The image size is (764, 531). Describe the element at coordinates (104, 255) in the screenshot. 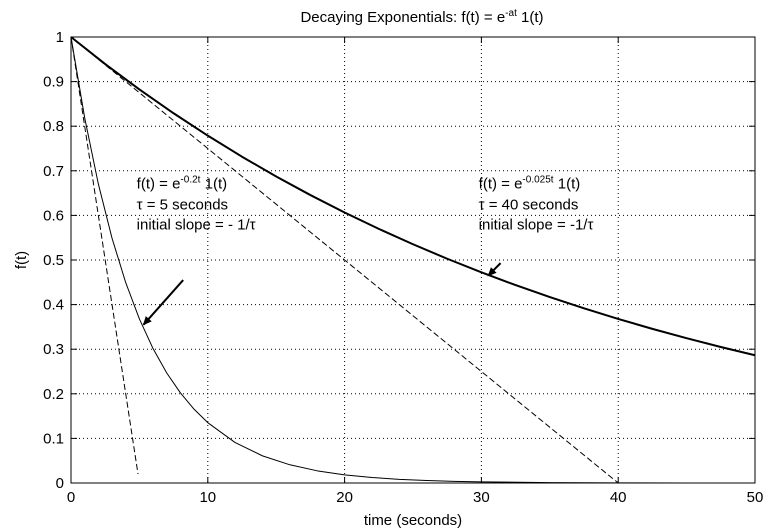

I see `series-line-3-dashed` at that location.